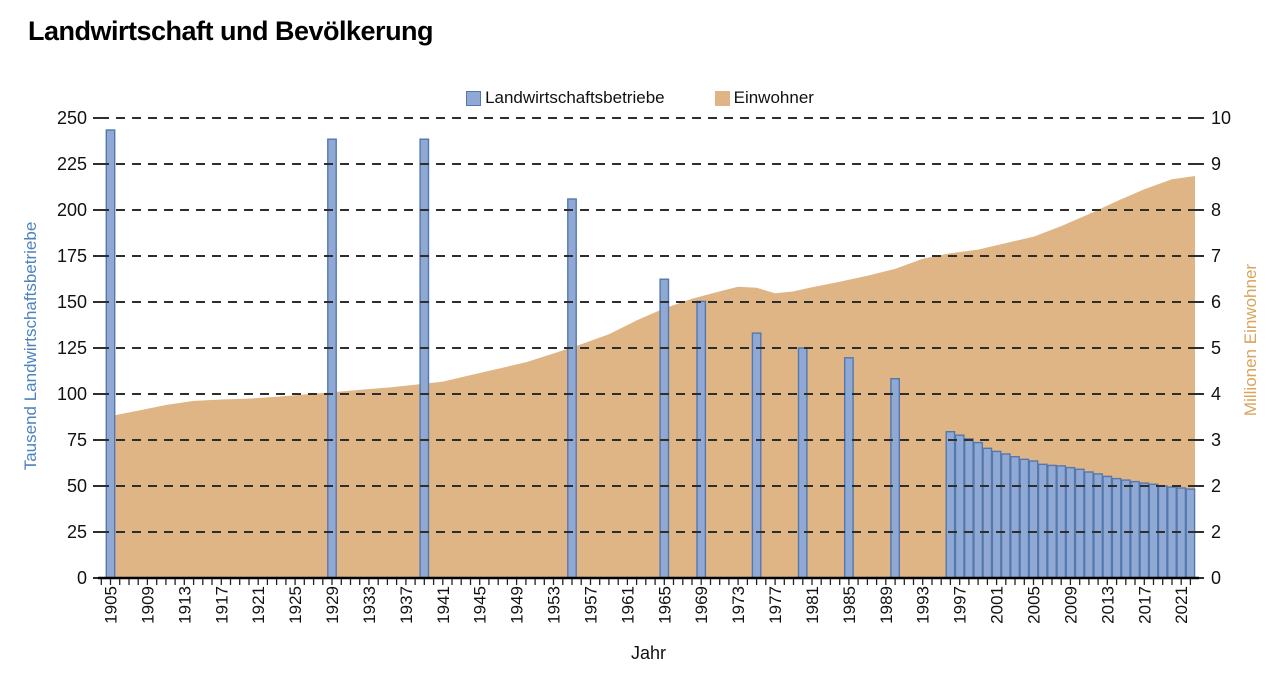  Describe the element at coordinates (1216, 164) in the screenshot. I see `right-axis-tick-label: 9` at that location.